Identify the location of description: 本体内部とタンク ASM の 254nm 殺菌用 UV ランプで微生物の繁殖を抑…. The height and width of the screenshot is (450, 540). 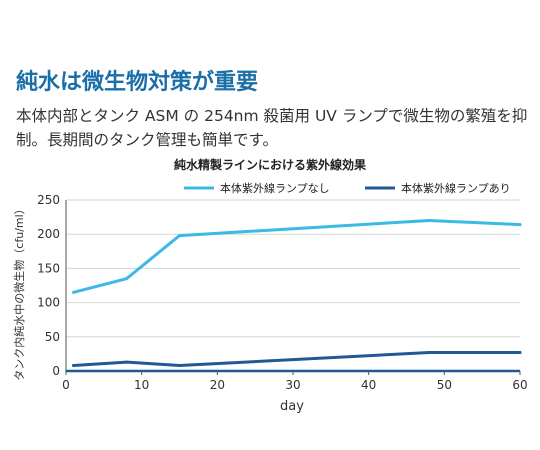
(272, 128).